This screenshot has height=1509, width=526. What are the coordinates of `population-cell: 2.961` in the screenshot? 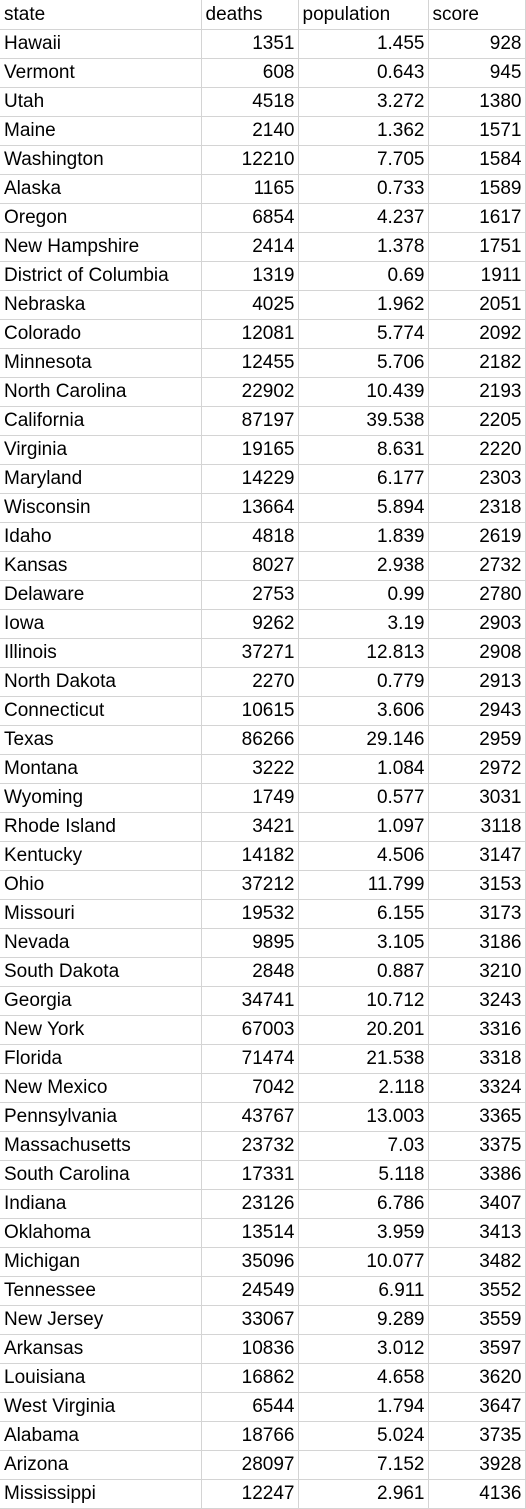 It's located at (363, 1494).